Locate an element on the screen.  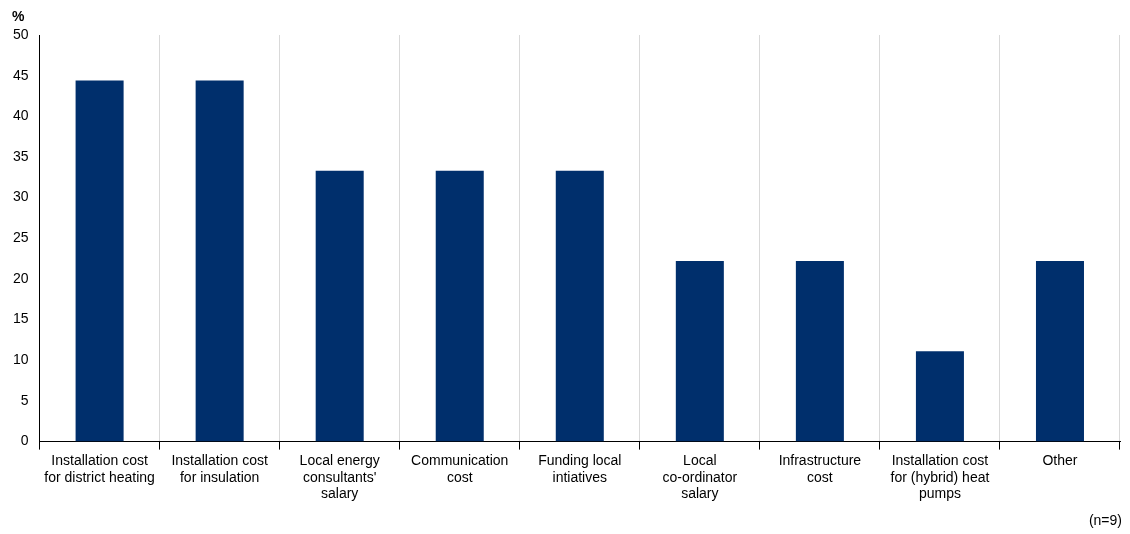
x-tick-label: Installation cost for insulation is located at coordinates (219, 468).